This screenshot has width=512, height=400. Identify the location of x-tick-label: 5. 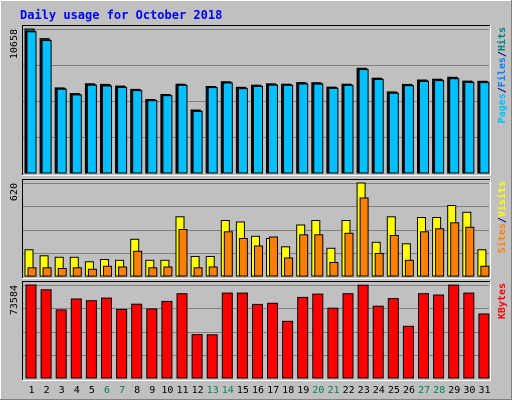
(92, 390).